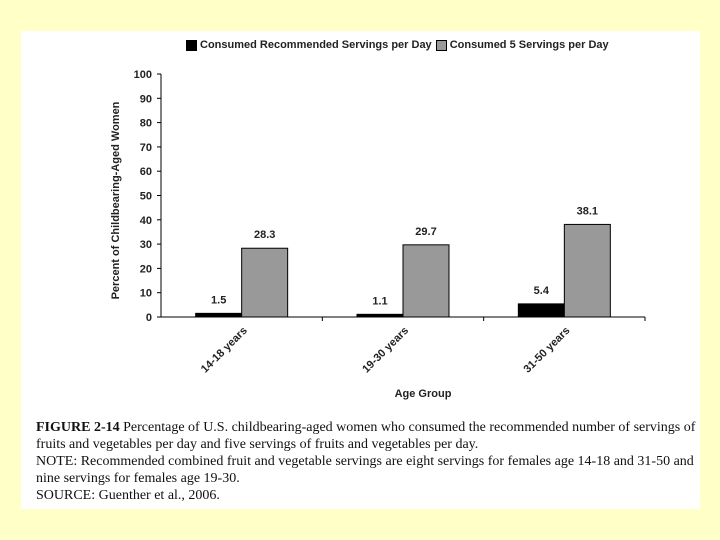 The width and height of the screenshot is (720, 540). I want to click on x-tick-label: 31-50 years, so click(547, 350).